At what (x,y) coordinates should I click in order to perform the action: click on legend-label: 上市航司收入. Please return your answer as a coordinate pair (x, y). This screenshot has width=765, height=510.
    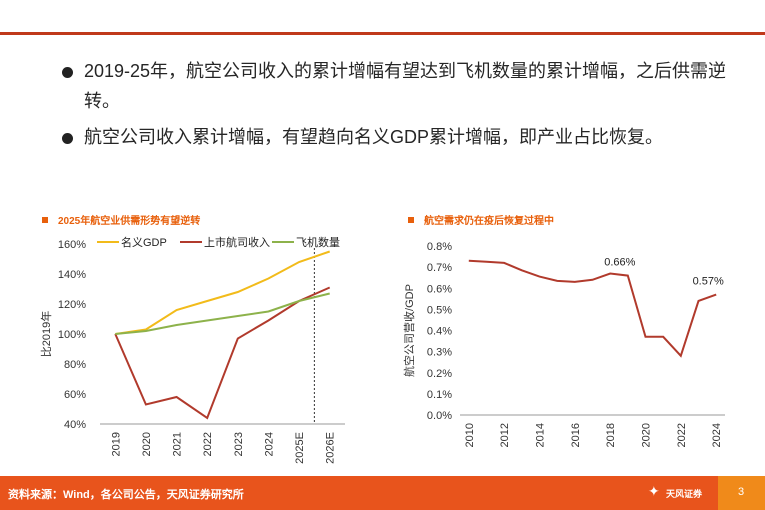
    Looking at the image, I should click on (237, 242).